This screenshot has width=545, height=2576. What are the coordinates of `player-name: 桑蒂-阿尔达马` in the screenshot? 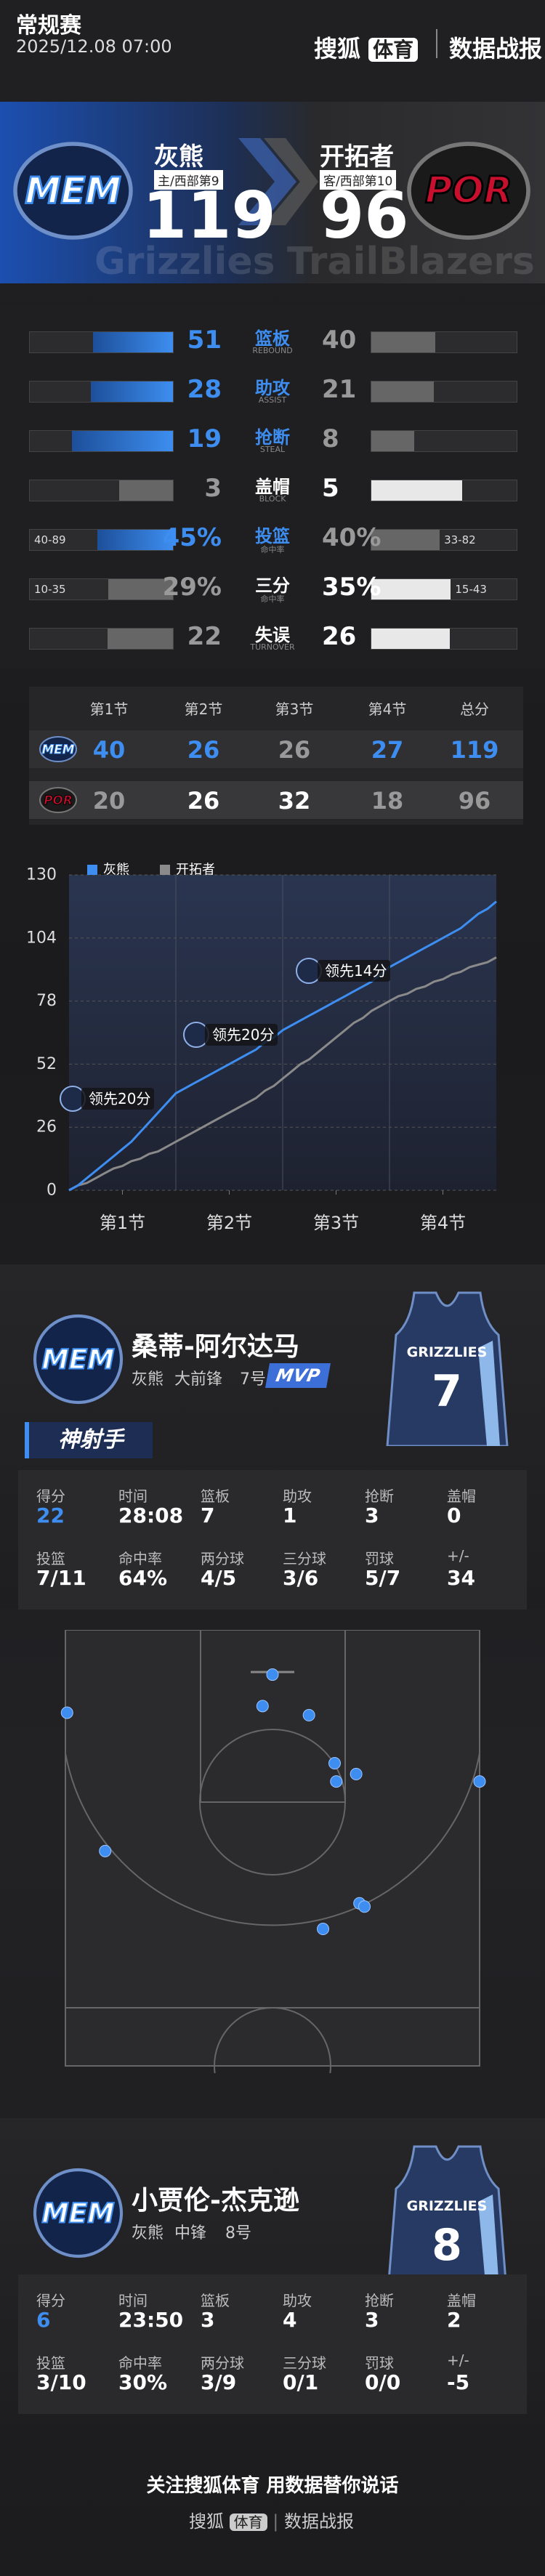 It's located at (215, 1347).